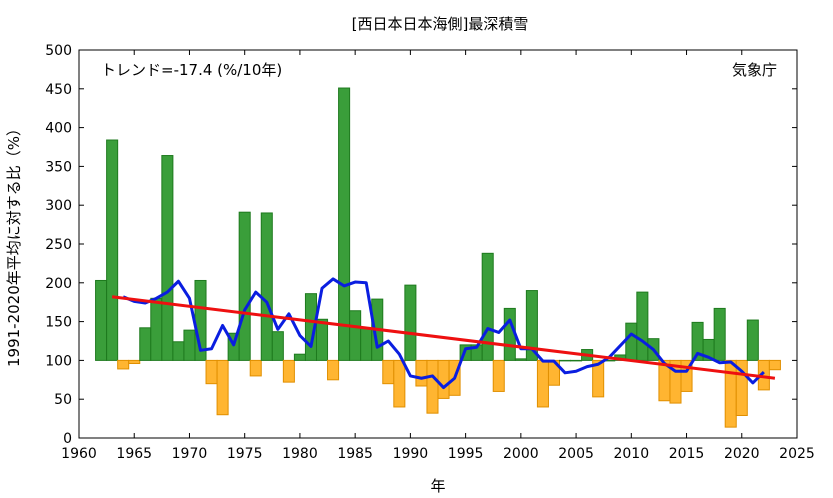 The width and height of the screenshot is (833, 498). I want to click on bar-1970, so click(189, 345).